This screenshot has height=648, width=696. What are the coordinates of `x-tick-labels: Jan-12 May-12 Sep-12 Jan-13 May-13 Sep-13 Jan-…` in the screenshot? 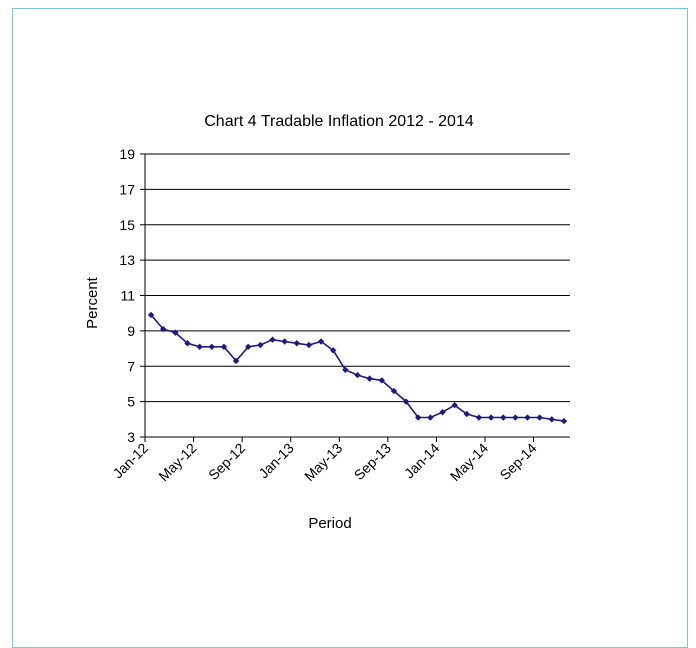 It's located at (325, 462).